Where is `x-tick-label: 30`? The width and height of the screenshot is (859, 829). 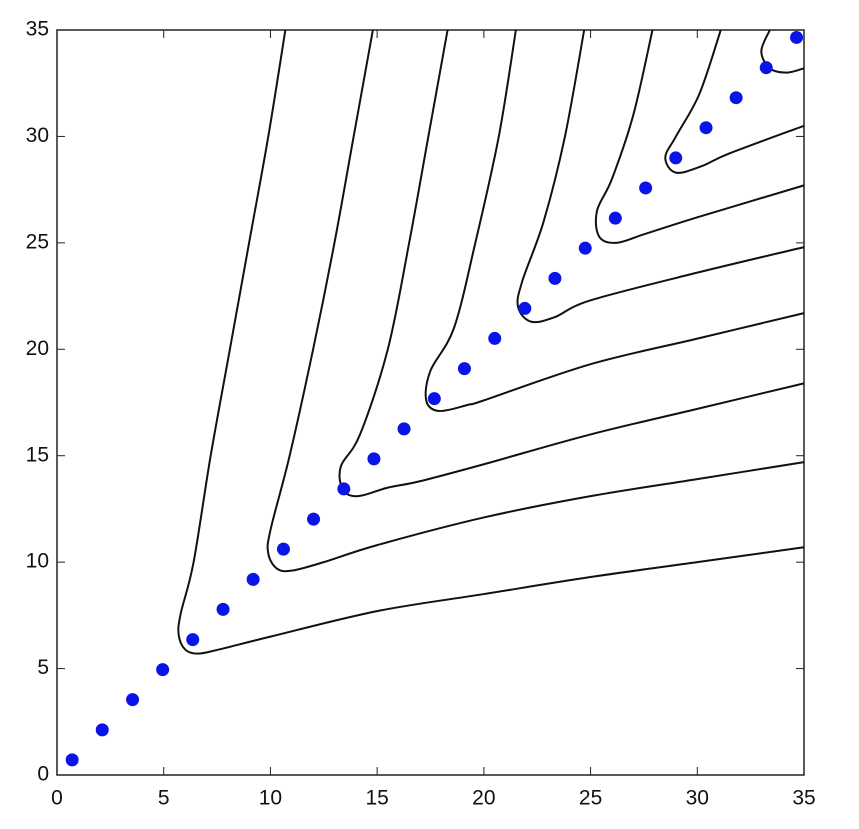
x-tick-label: 30 is located at coordinates (697, 798).